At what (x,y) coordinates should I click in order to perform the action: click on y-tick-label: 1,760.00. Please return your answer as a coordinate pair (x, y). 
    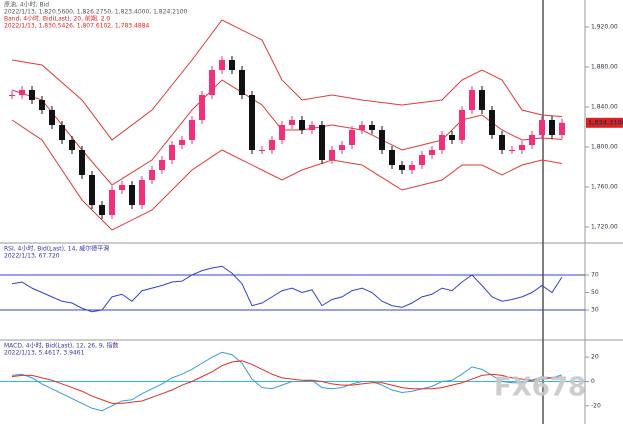
    Looking at the image, I should click on (604, 187).